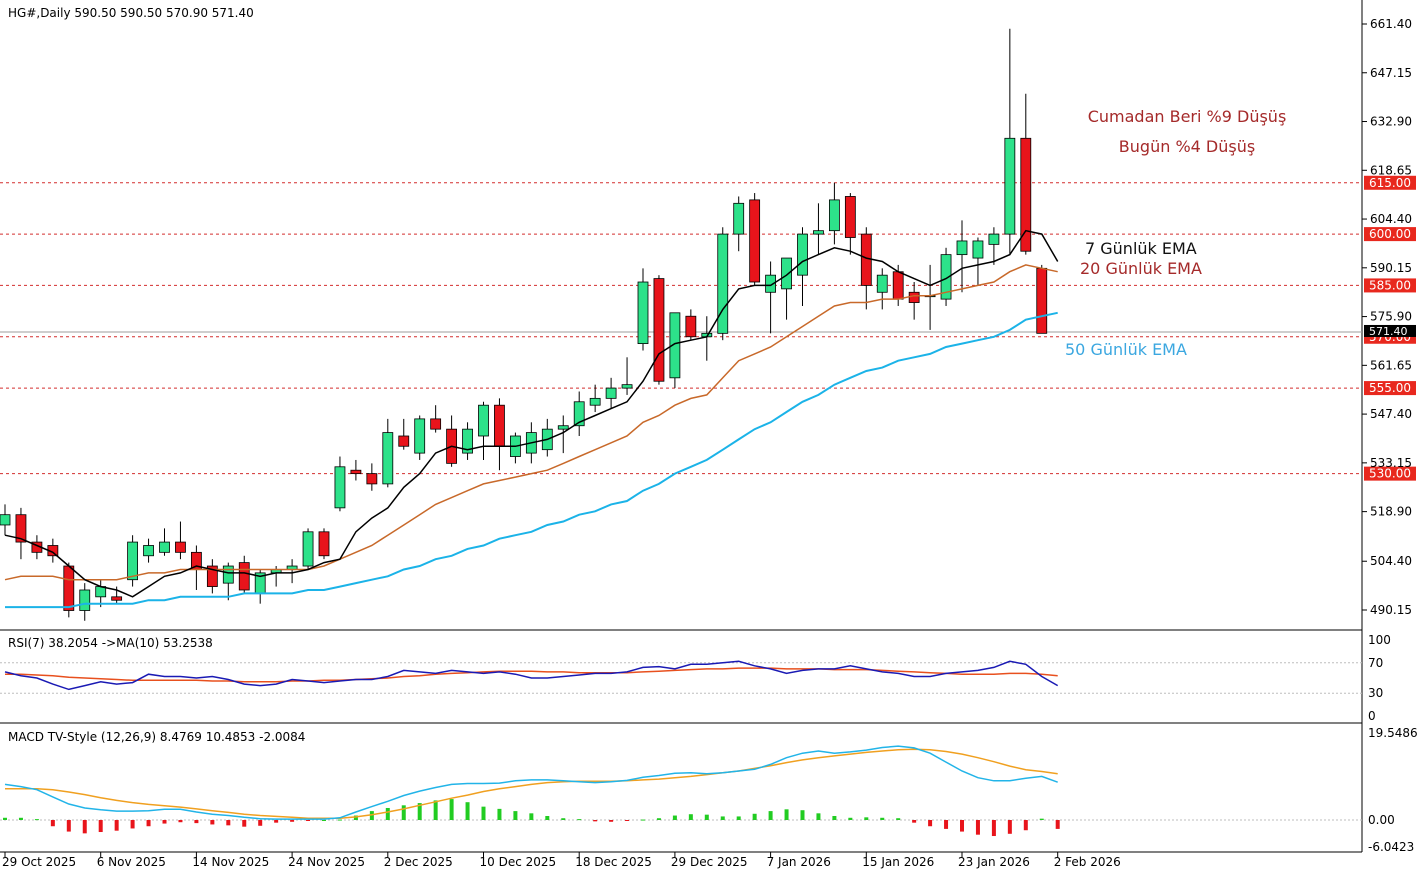 Image resolution: width=1421 pixels, height=874 pixels. What do you see at coordinates (1391, 170) in the screenshot?
I see `price-tick-label: 618.65` at bounding box center [1391, 170].